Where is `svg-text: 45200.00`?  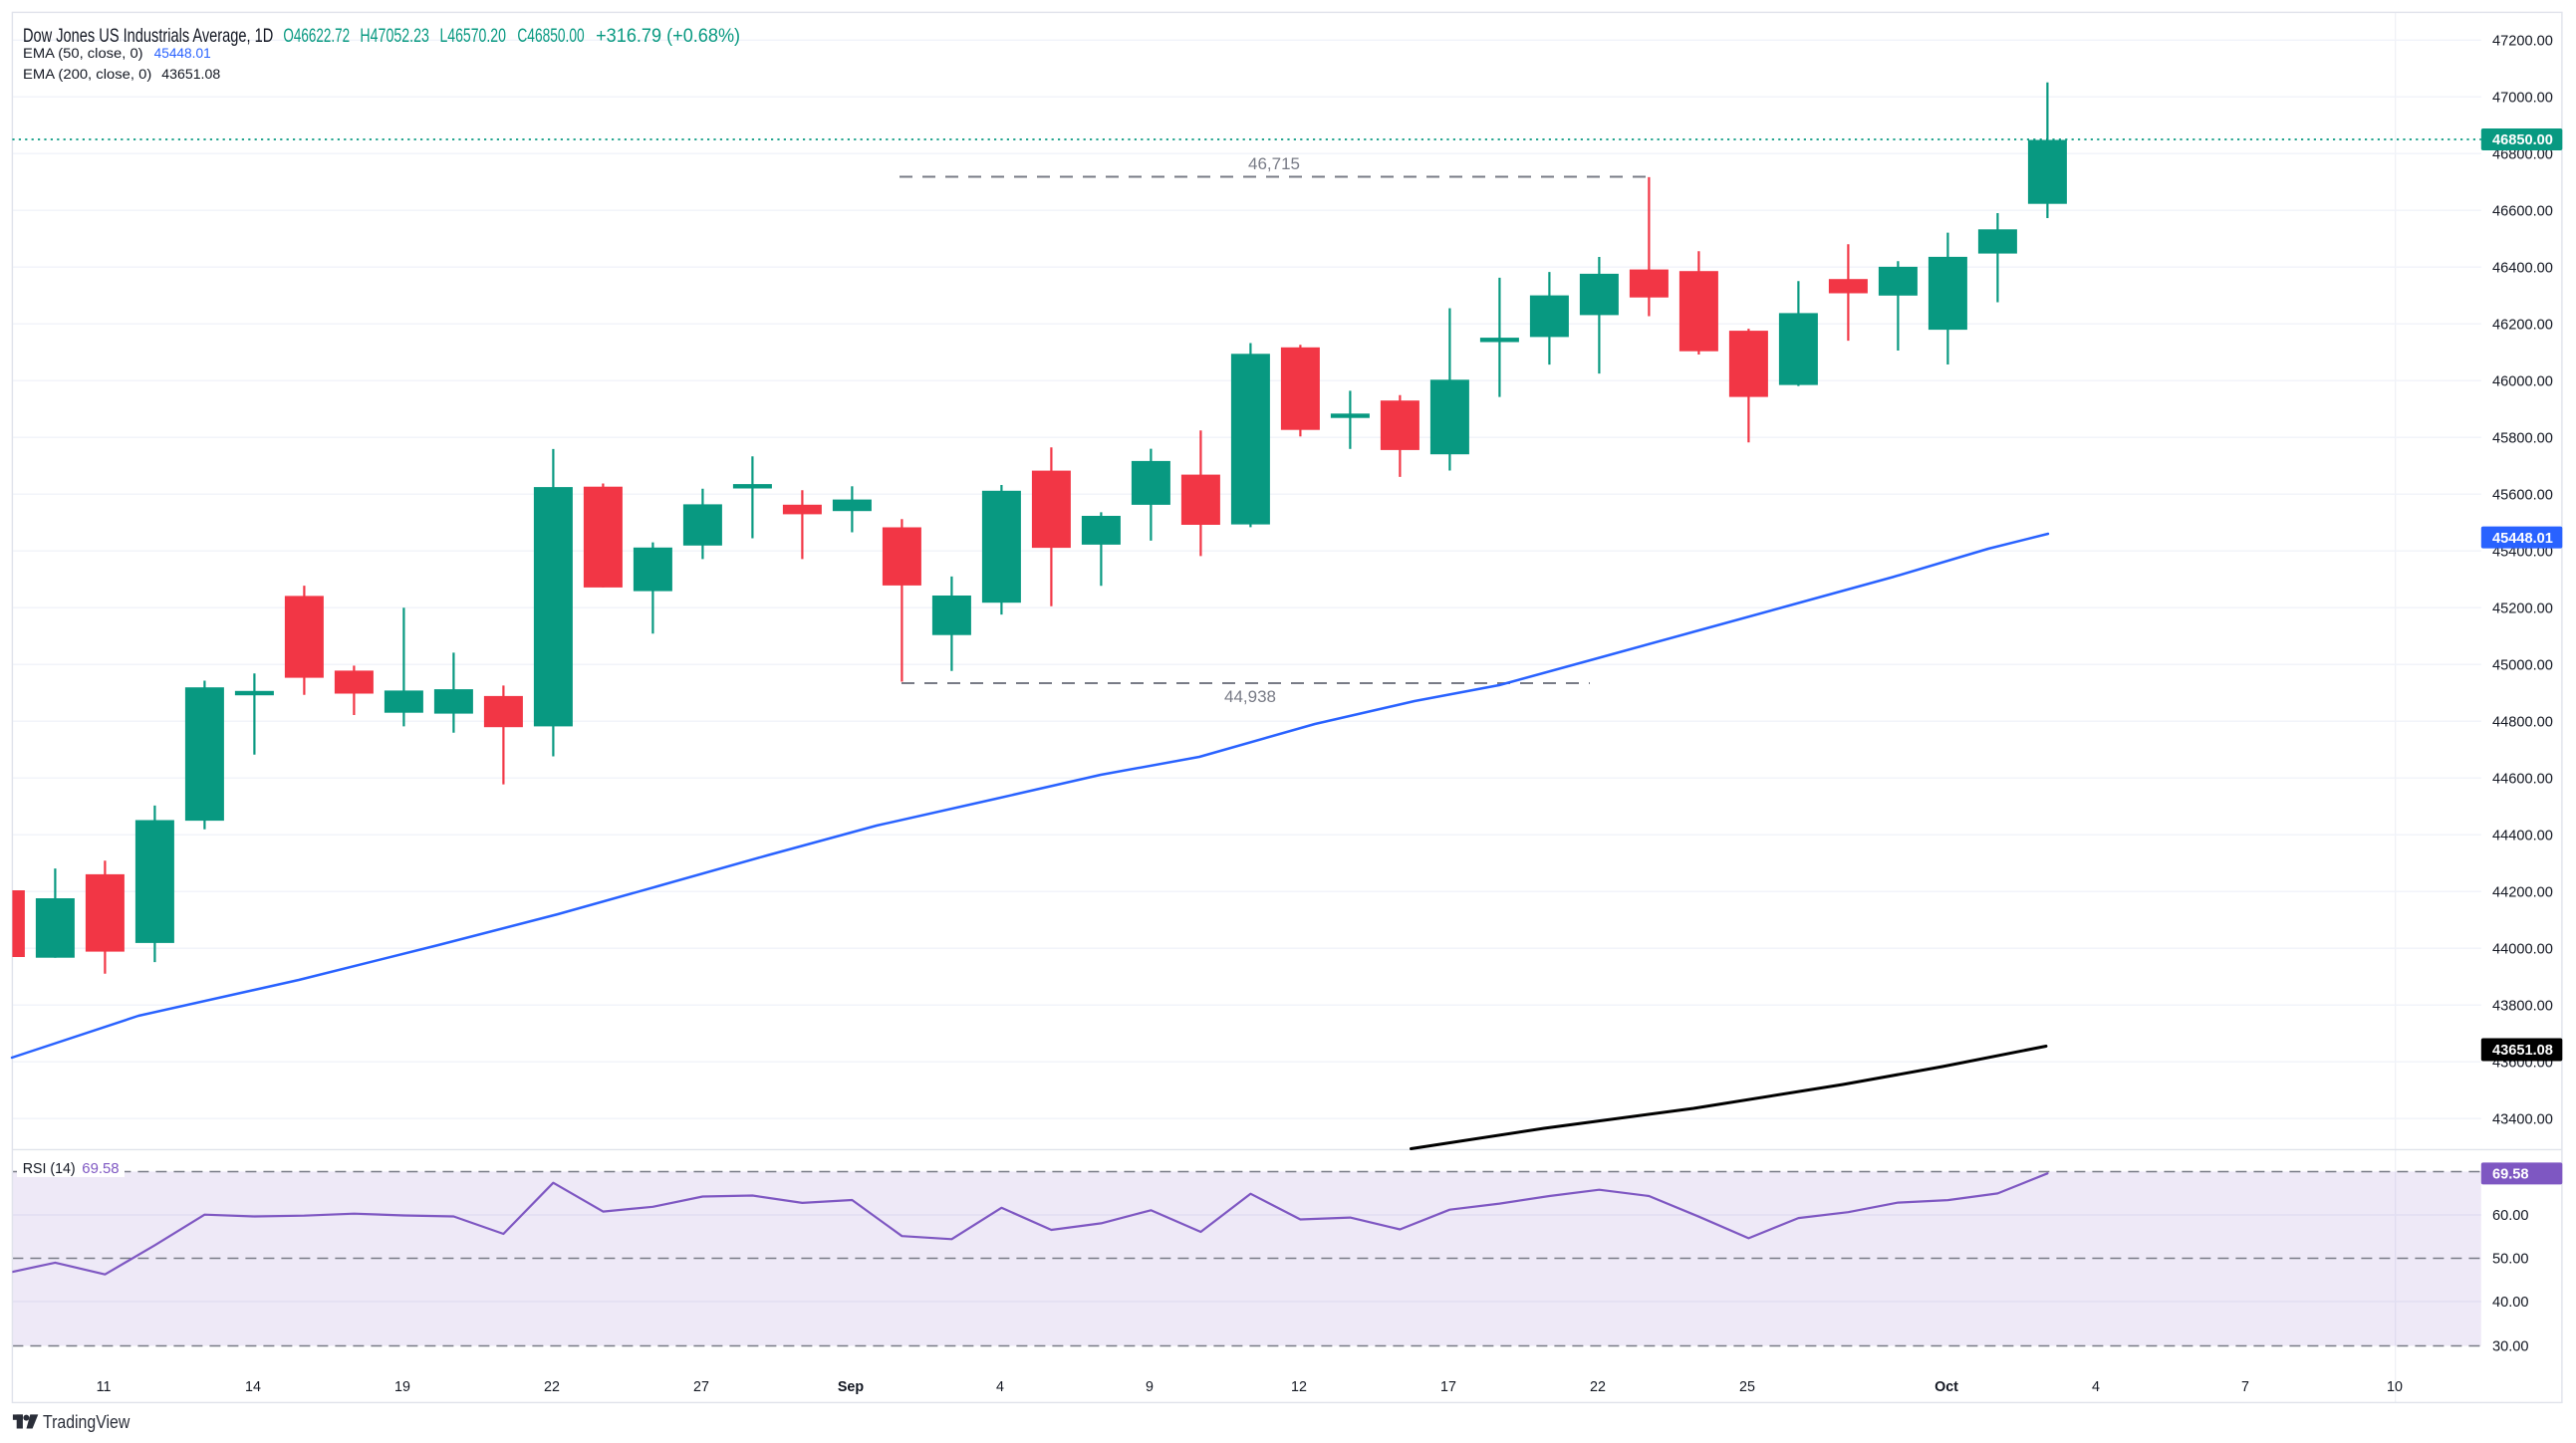 svg-text: 45200.00 is located at coordinates (2522, 608).